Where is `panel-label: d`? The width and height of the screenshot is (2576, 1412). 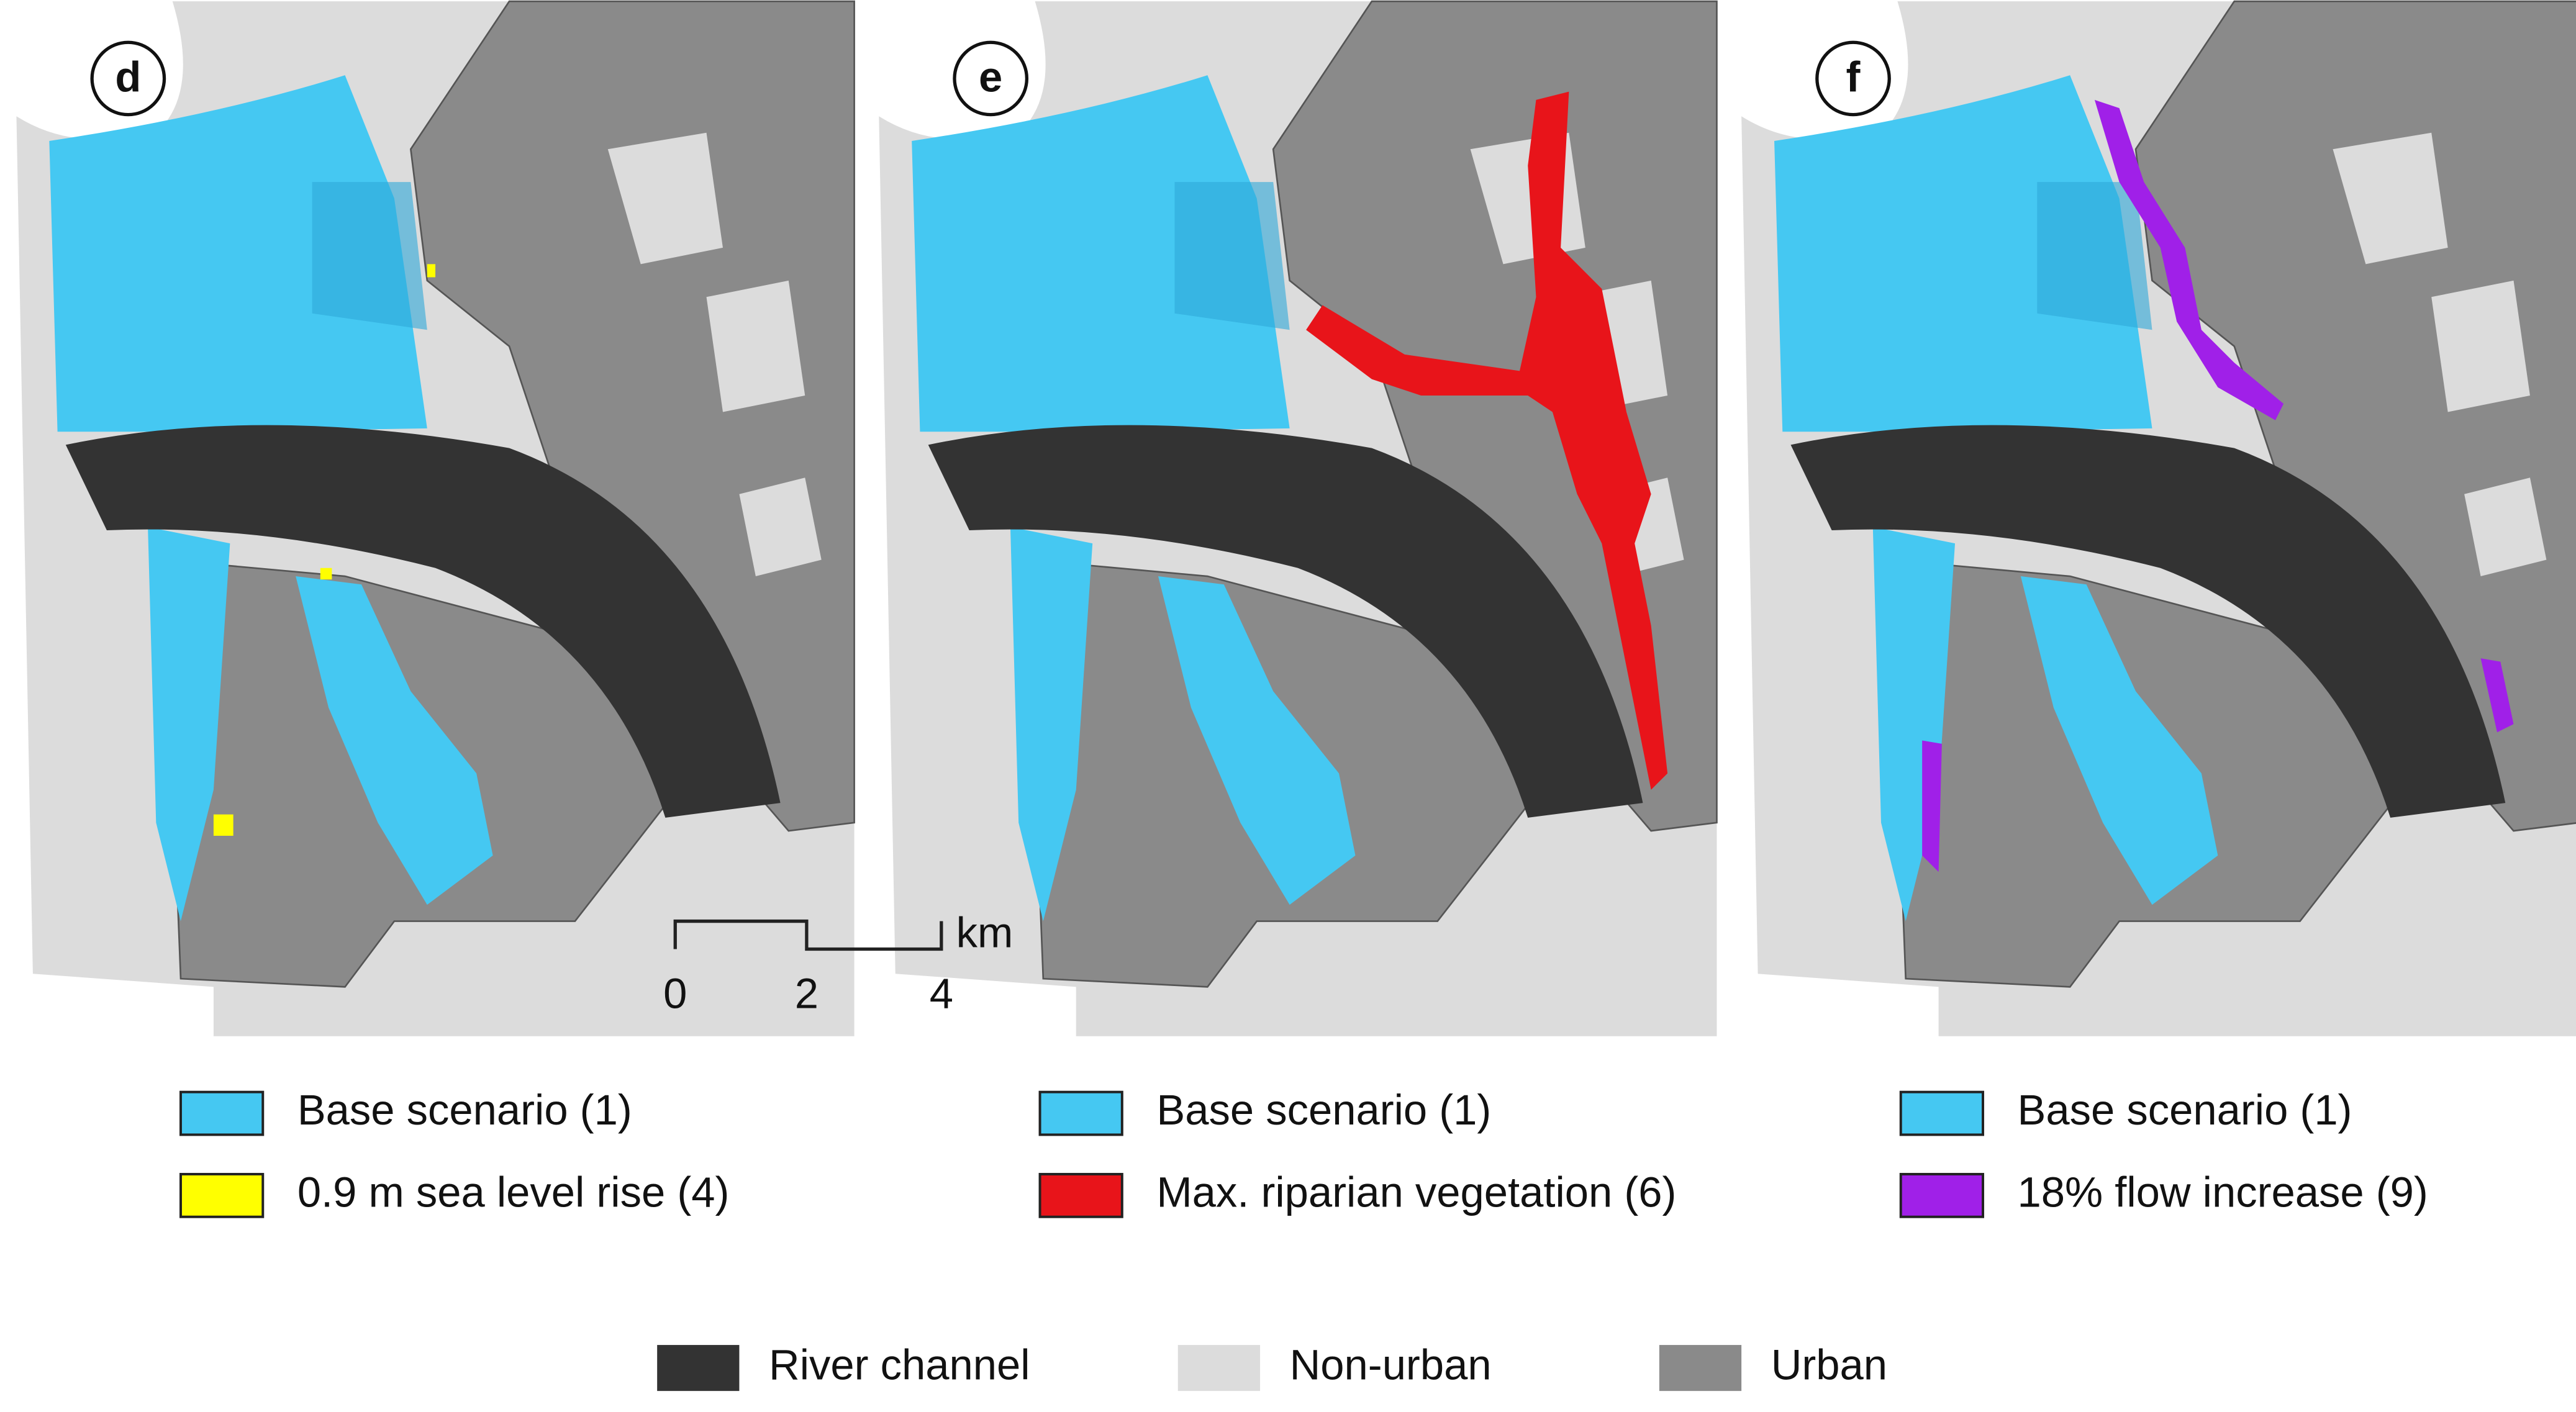
panel-label: d is located at coordinates (128, 77).